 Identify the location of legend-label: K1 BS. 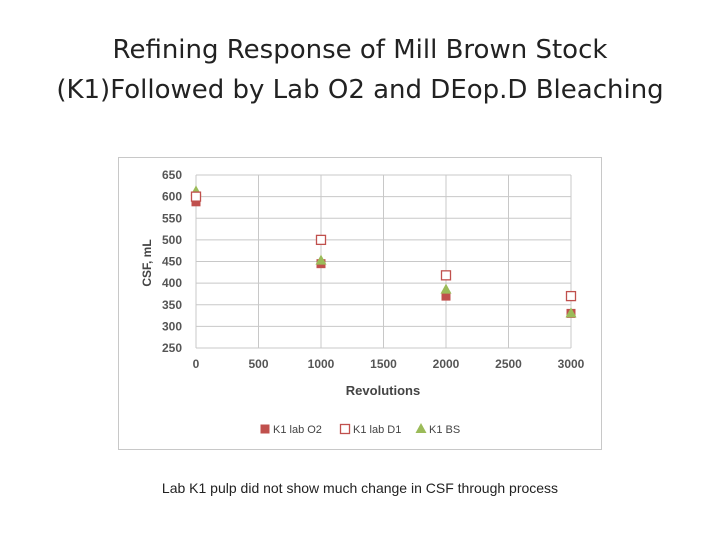
(444, 430).